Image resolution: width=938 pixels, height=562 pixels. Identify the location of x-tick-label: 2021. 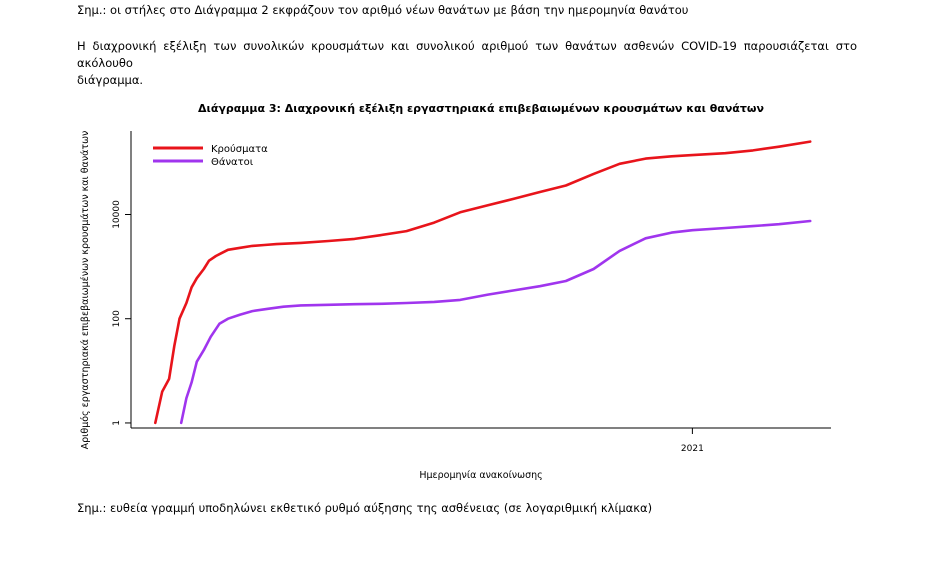
(692, 449).